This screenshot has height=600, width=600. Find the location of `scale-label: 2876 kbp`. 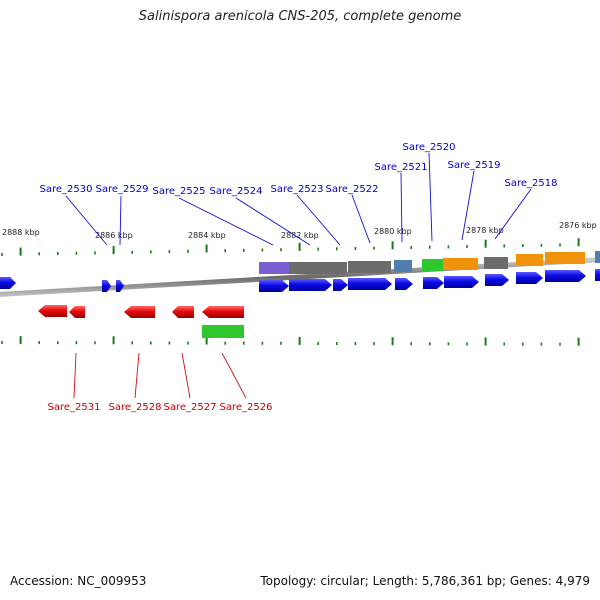

scale-label: 2876 kbp is located at coordinates (578, 225).